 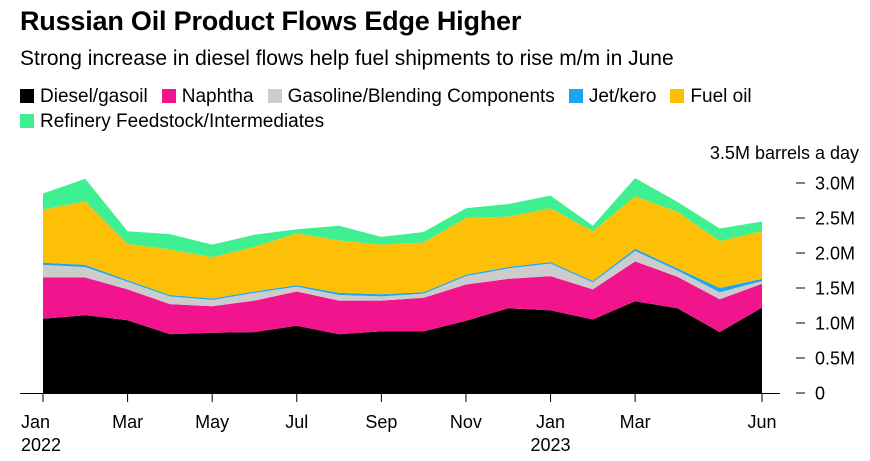 I want to click on y-tick-label: 2.5M, so click(x=835, y=219).